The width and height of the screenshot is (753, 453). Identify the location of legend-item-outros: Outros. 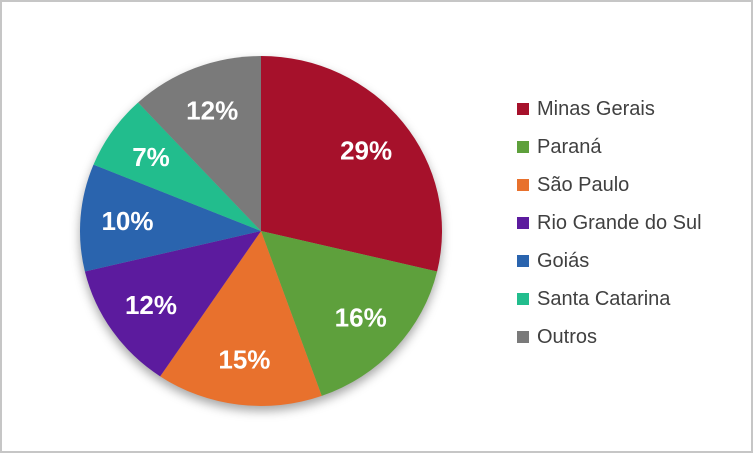
(609, 337).